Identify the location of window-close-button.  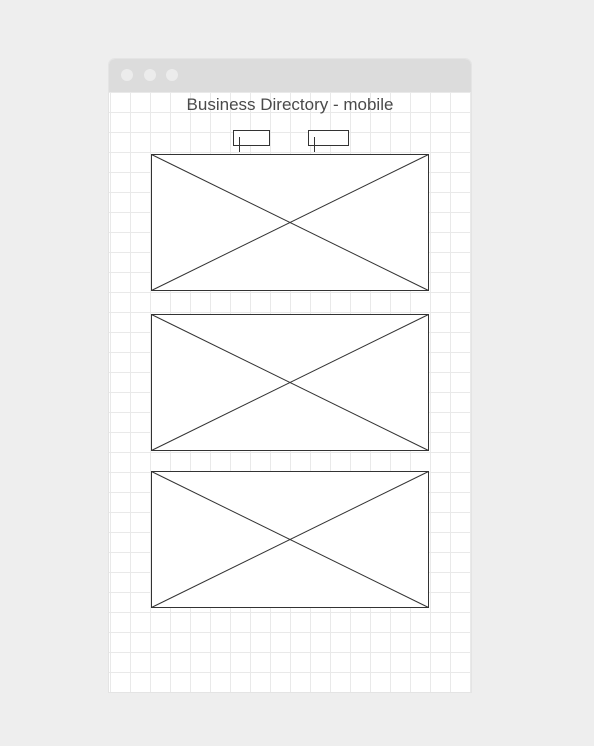
(127, 75).